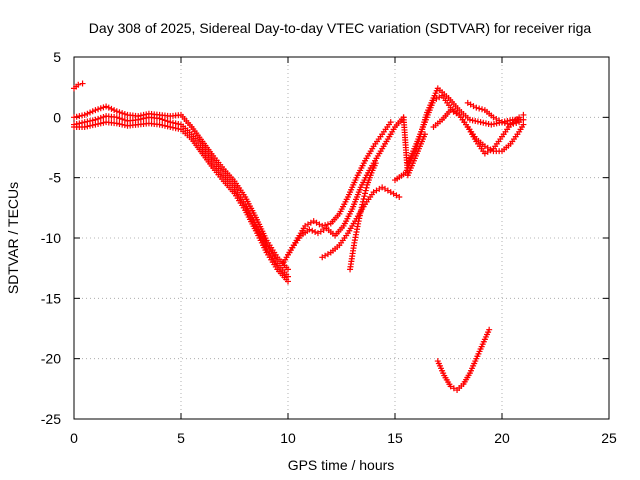 Image resolution: width=640 pixels, height=480 pixels. What do you see at coordinates (339, 188) in the screenshot?
I see `series-recovery_b` at bounding box center [339, 188].